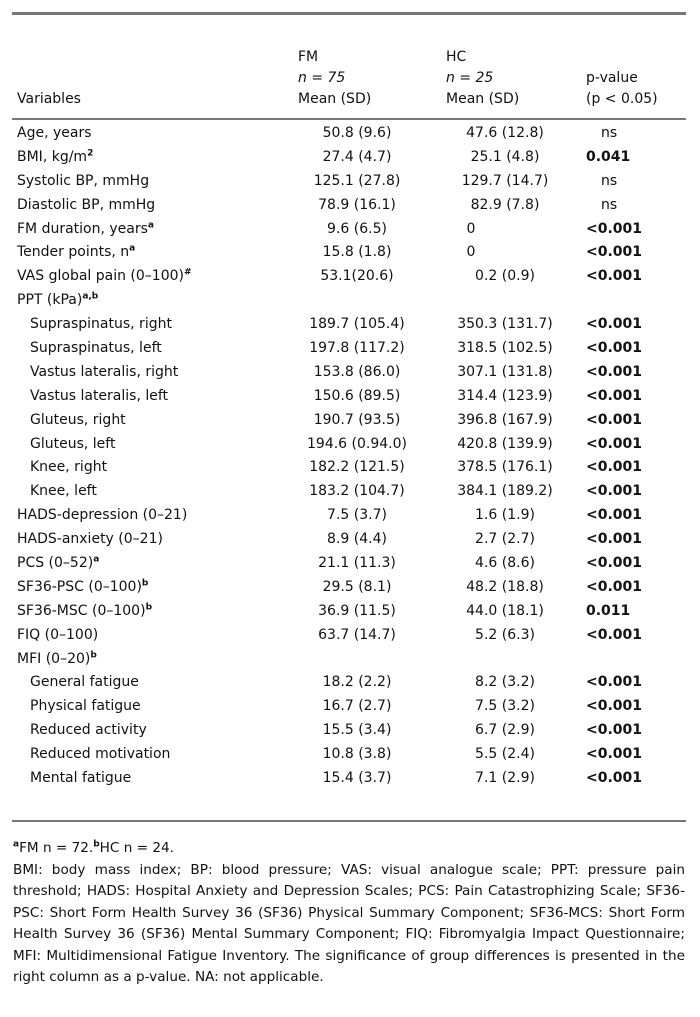 Image resolution: width=700 pixels, height=1017 pixels. What do you see at coordinates (357, 324) in the screenshot?
I see `fm-value: 189.7 (105.4)` at bounding box center [357, 324].